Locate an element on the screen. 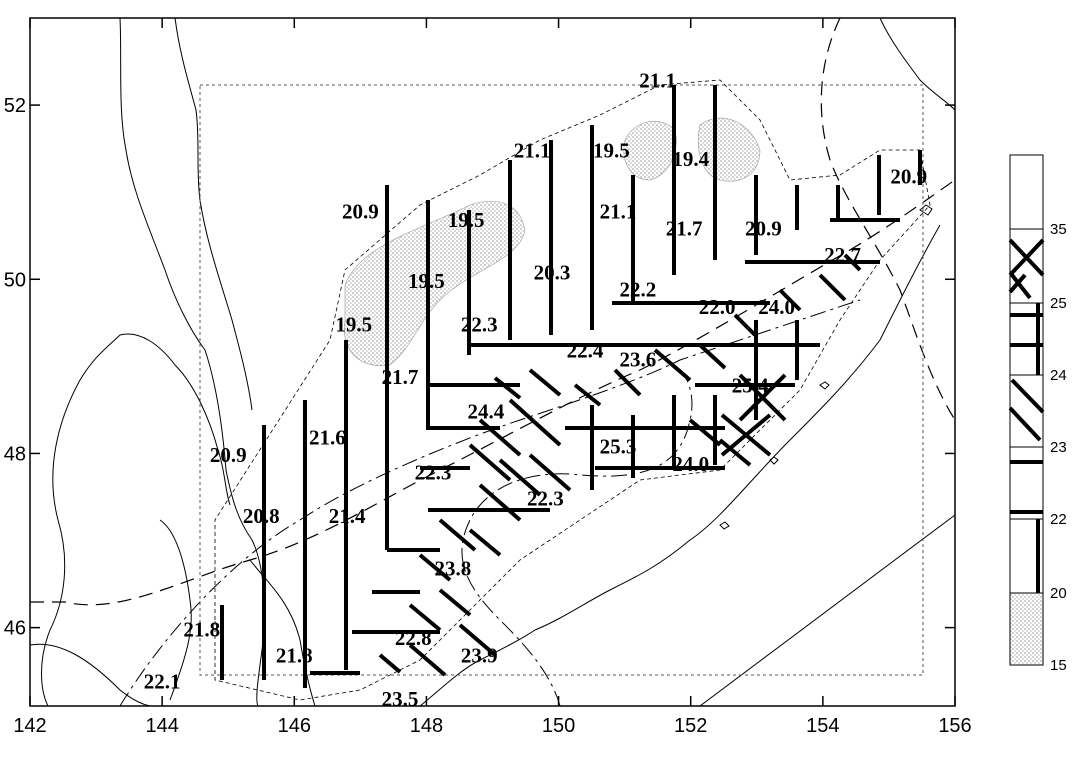  kamchatka-coast is located at coordinates (917, 64).